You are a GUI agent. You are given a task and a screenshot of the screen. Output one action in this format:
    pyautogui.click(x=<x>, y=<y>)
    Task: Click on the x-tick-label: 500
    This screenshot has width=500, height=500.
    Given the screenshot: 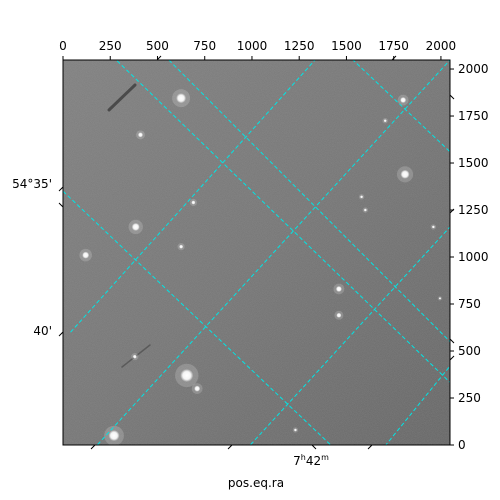 What is the action you would take?
    pyautogui.click(x=157, y=46)
    